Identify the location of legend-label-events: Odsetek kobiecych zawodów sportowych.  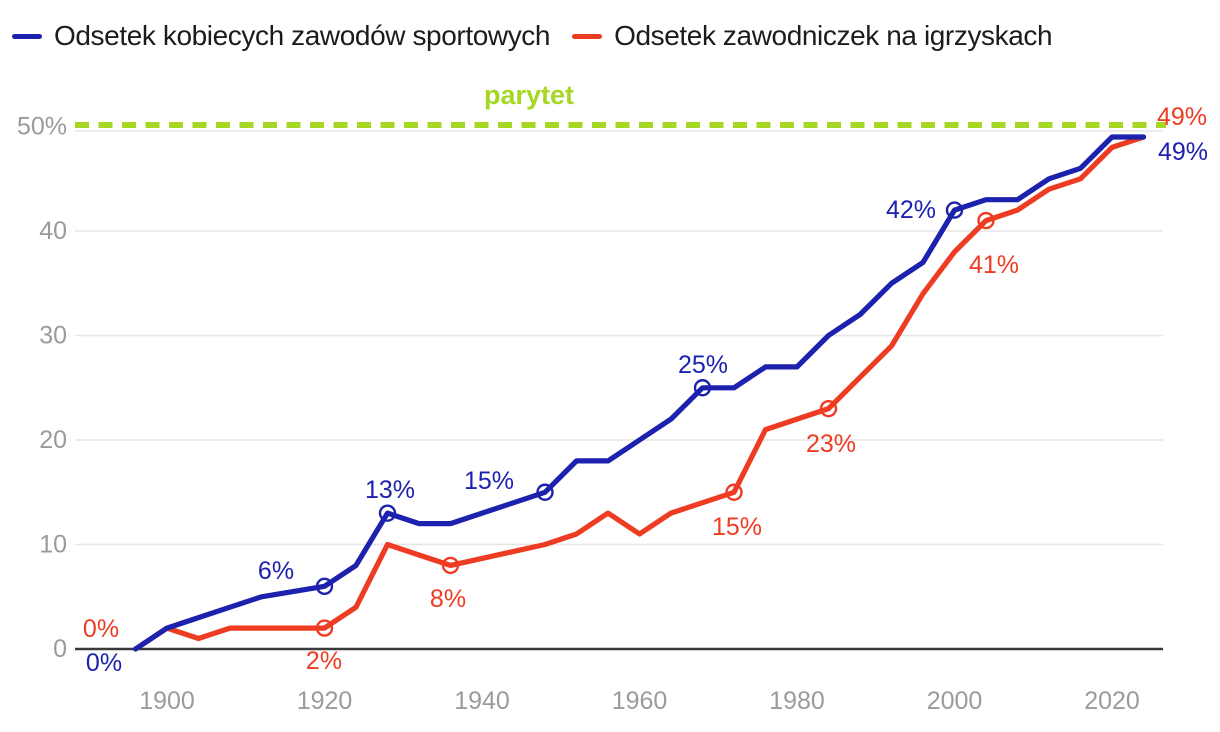
(302, 35).